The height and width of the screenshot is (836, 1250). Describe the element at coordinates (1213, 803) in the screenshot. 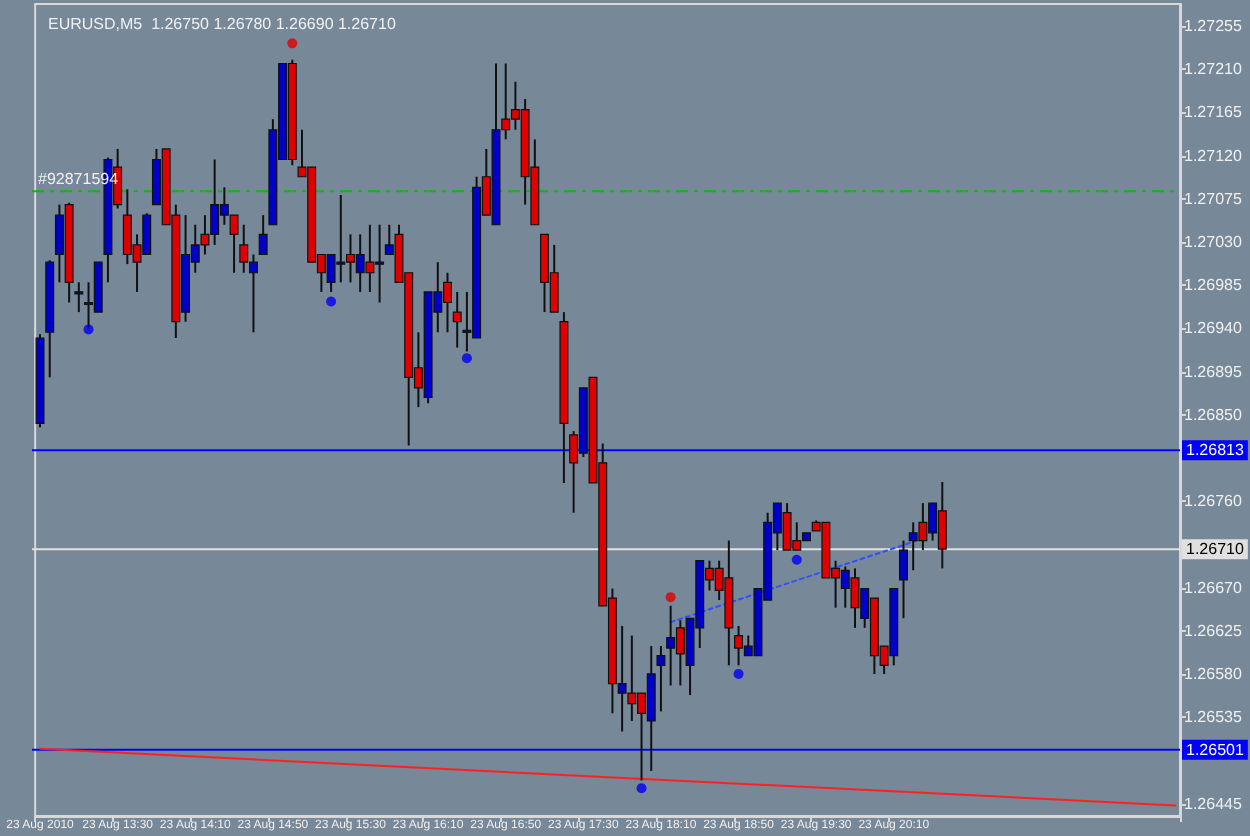

I see `y-tick-label: 1.26445` at that location.